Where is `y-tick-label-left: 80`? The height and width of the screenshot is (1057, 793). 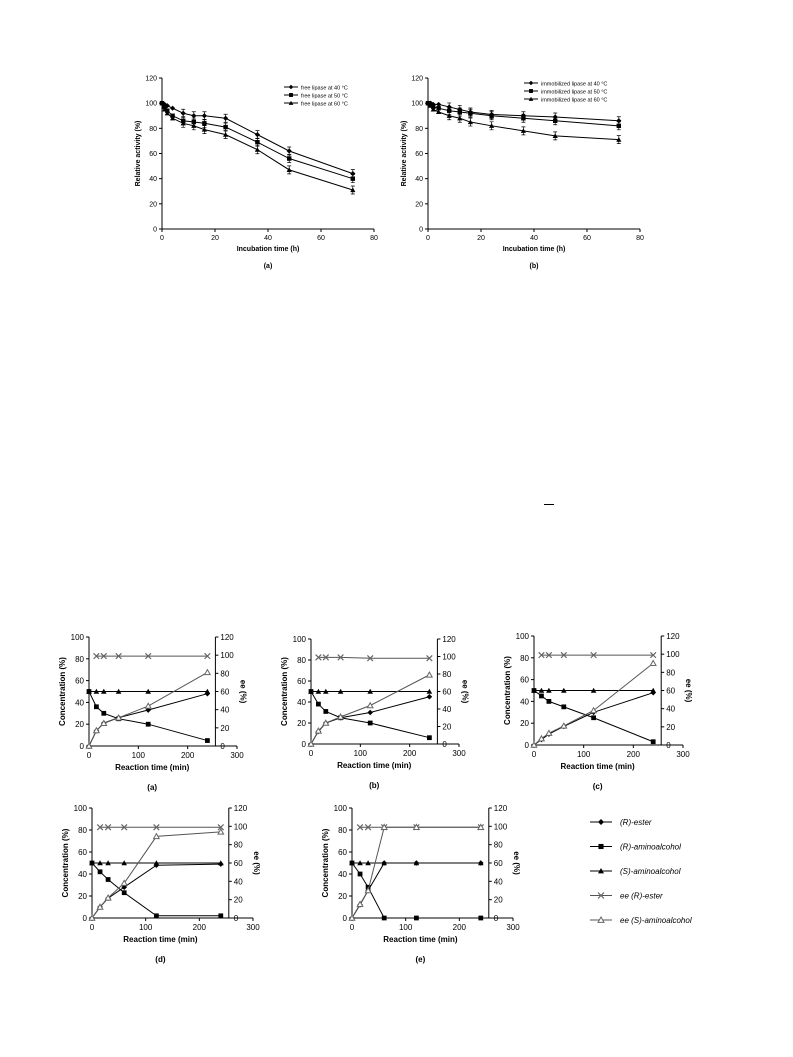
y-tick-label-left: 80 is located at coordinates (82, 830).